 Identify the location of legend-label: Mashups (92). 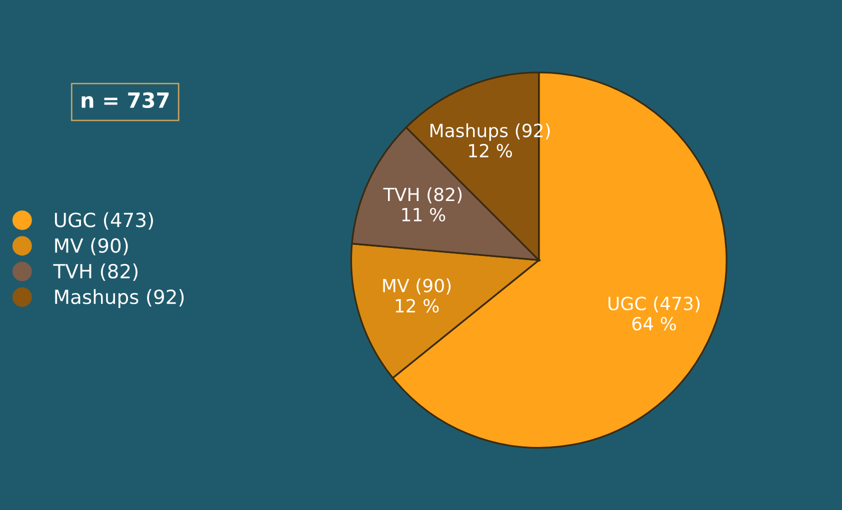
(119, 298).